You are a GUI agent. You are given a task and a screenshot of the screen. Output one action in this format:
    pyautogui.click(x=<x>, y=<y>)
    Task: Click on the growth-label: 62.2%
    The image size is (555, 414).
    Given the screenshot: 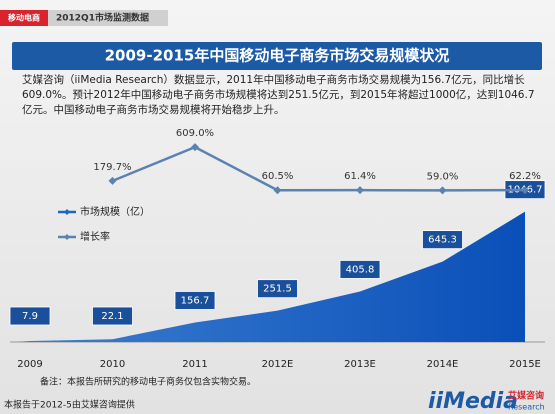 What is the action you would take?
    pyautogui.click(x=525, y=176)
    